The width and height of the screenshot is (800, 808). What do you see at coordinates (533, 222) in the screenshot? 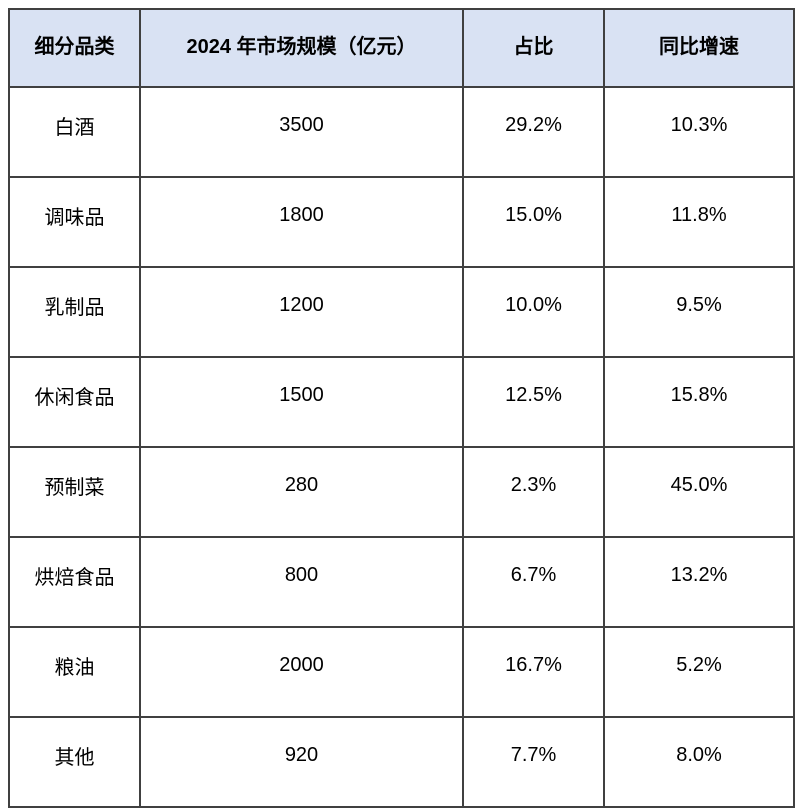
I see `share-cell: 15.0%` at bounding box center [533, 222].